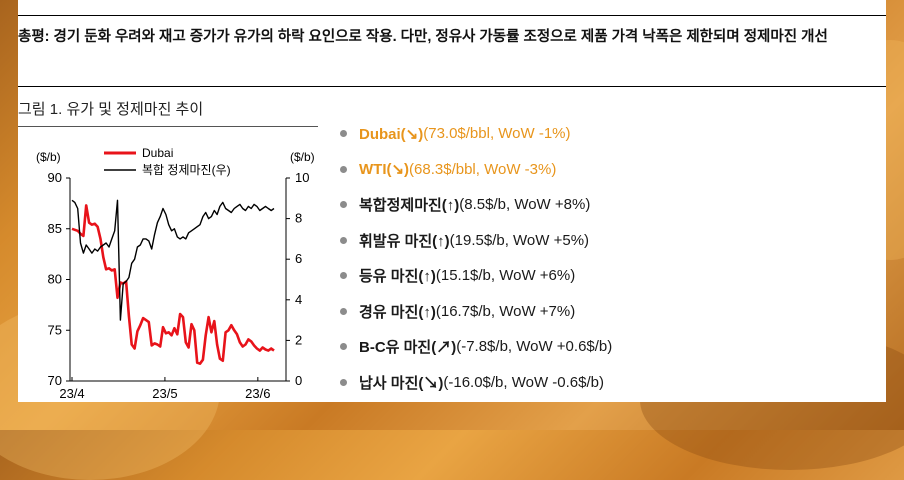 The image size is (904, 480). I want to click on x-tick-label: 23/5, so click(164, 393).